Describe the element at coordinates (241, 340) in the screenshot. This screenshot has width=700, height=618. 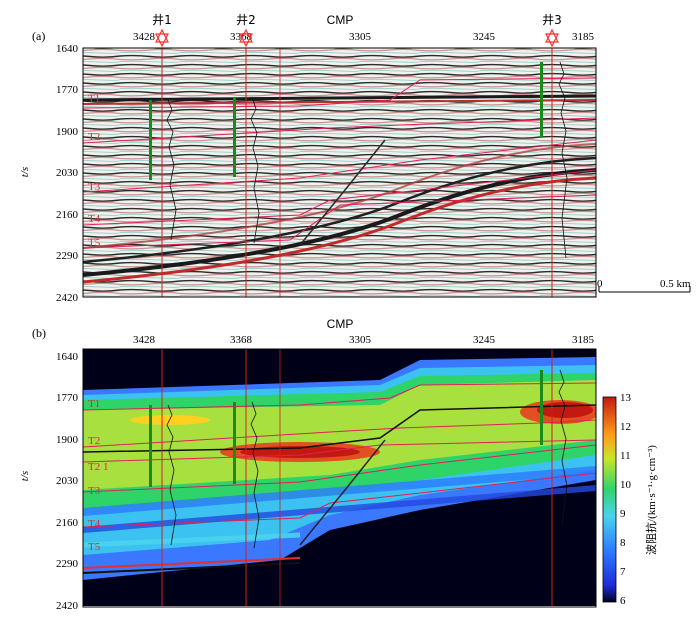
I see `cmp-tick: 3368` at that location.